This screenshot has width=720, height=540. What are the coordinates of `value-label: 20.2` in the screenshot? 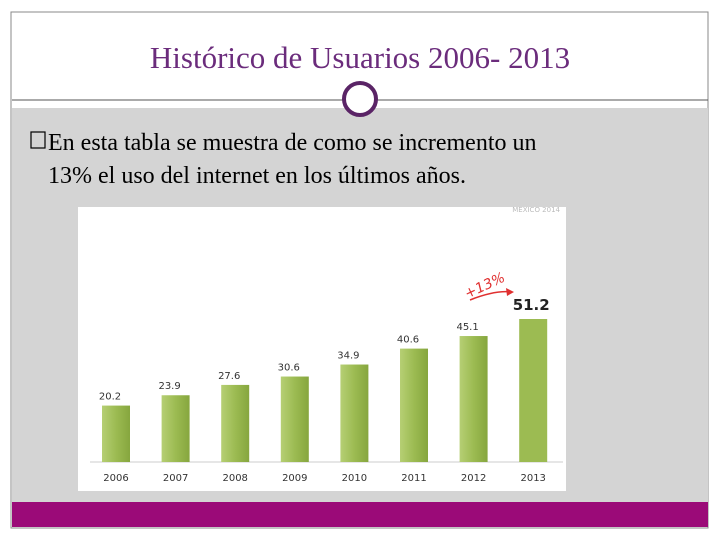 It's located at (110, 397).